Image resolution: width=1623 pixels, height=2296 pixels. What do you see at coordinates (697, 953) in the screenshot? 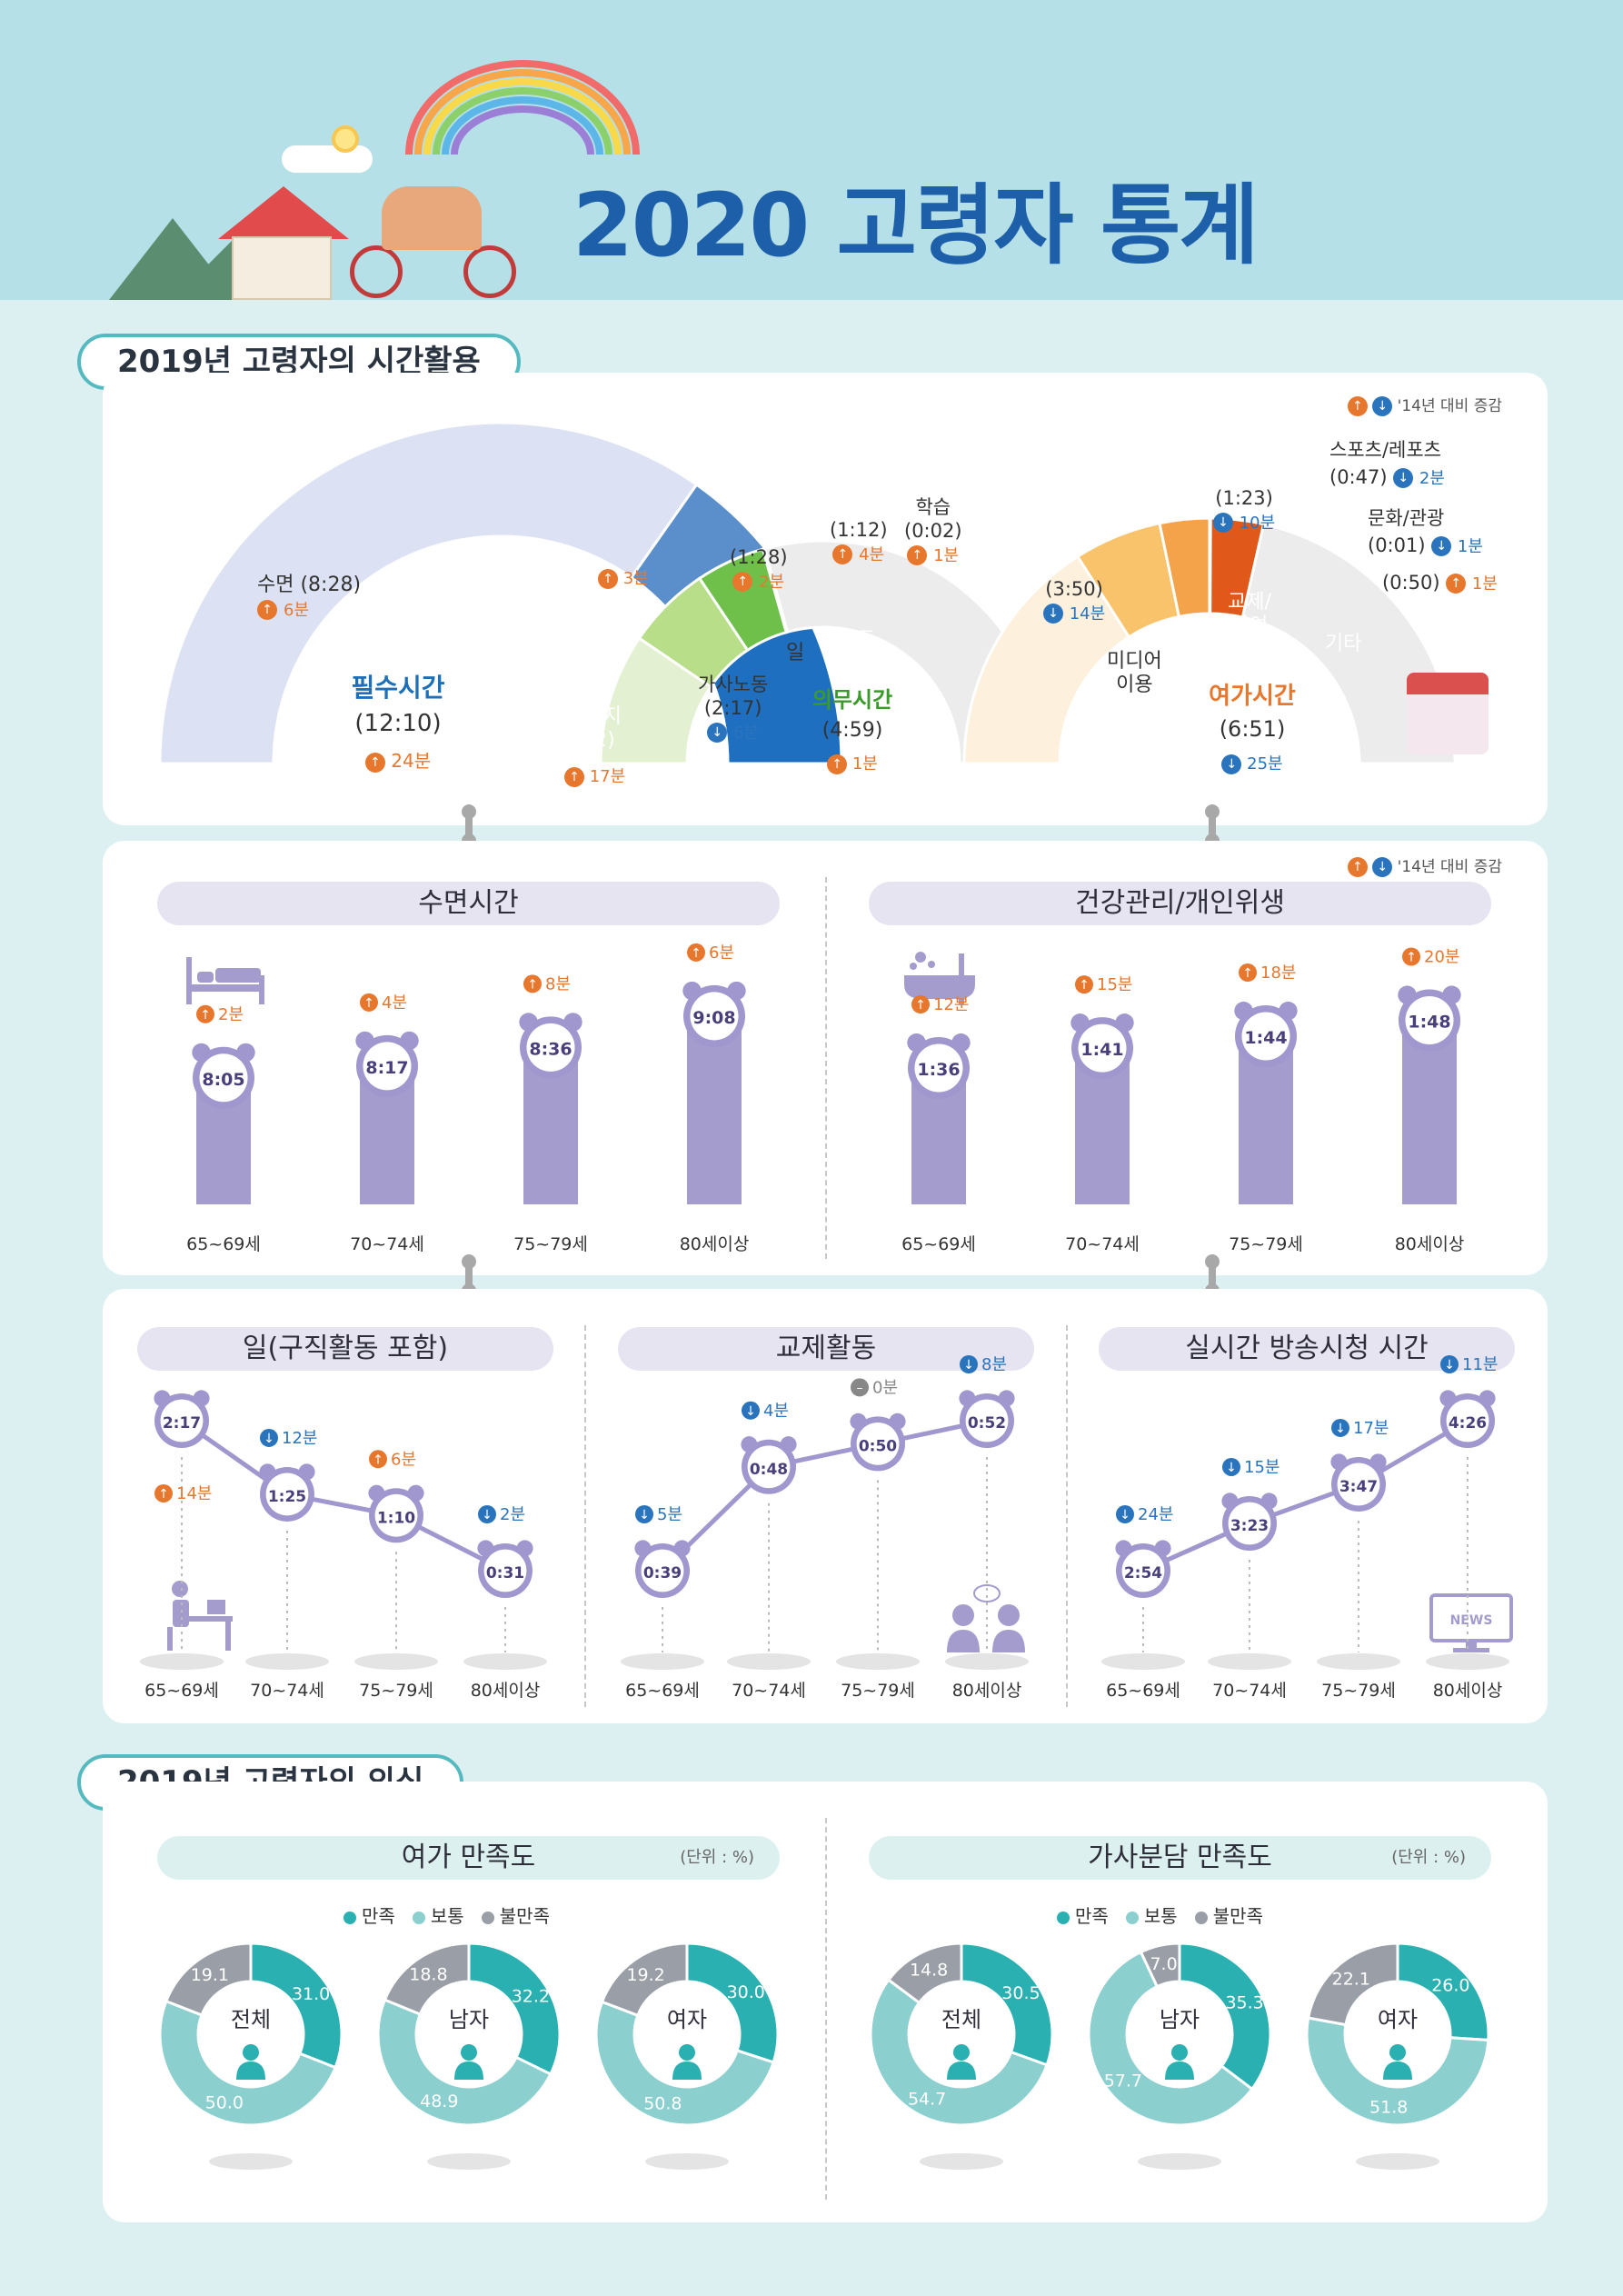
I see `bar-change-icon-0-3-glyph: ↑` at bounding box center [697, 953].